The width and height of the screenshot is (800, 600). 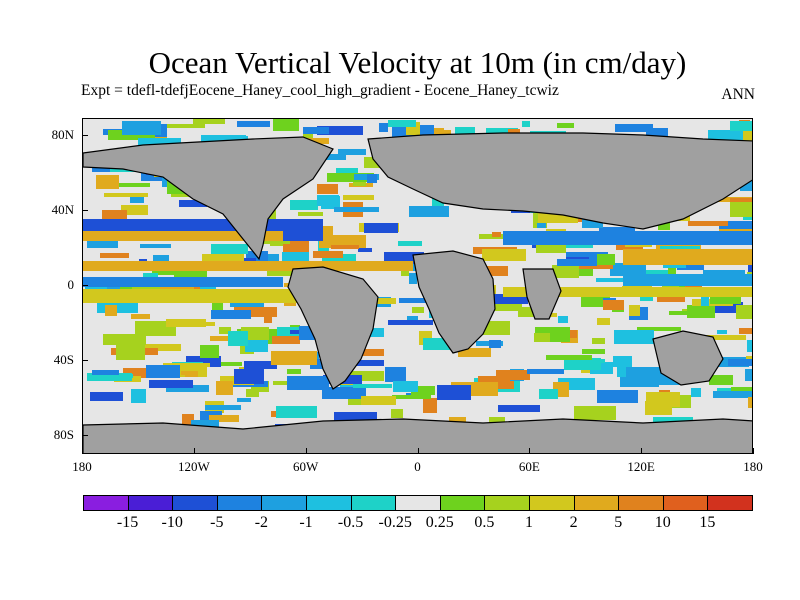 I want to click on colorbar, so click(x=418, y=503).